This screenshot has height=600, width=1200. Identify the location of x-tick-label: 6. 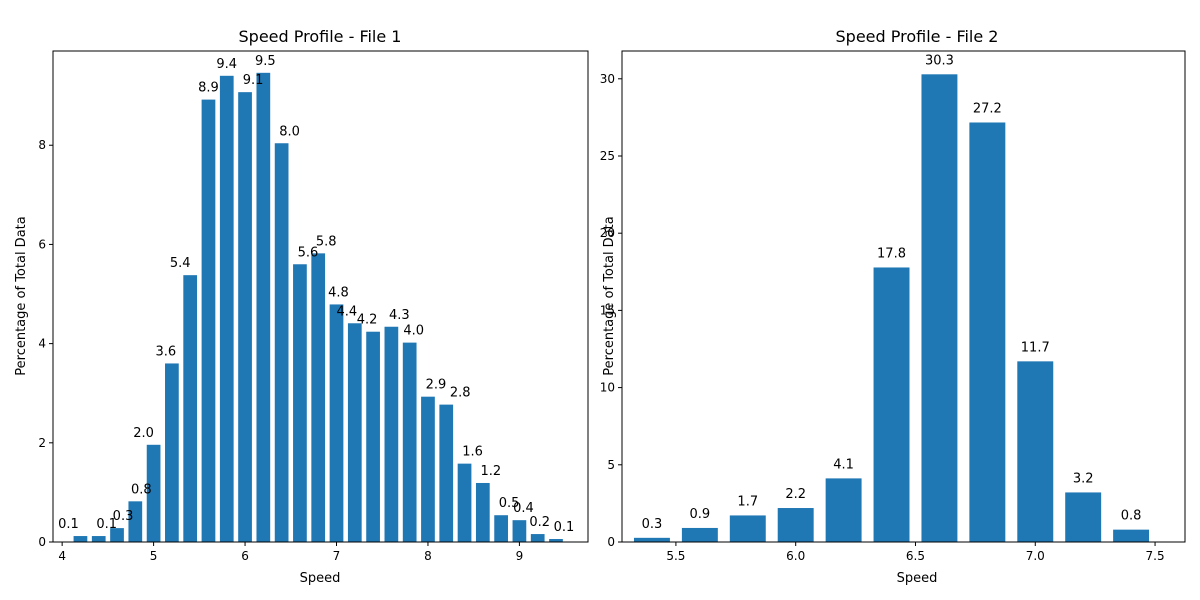
(245, 556).